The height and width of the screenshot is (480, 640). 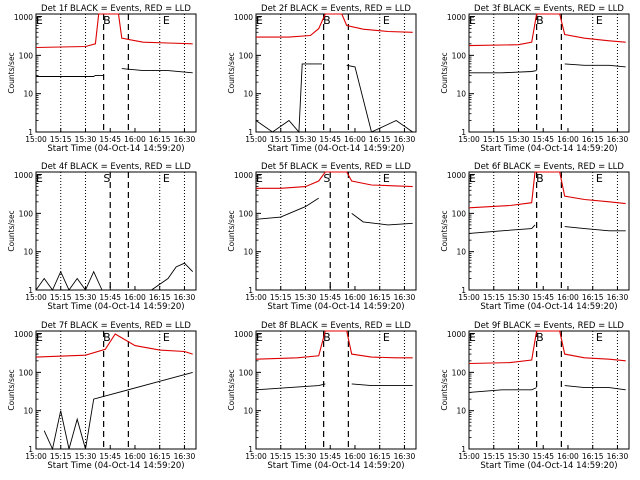 I want to click on panel-title: Det 3f BLACK = Events, RED = LLD, so click(x=549, y=9).